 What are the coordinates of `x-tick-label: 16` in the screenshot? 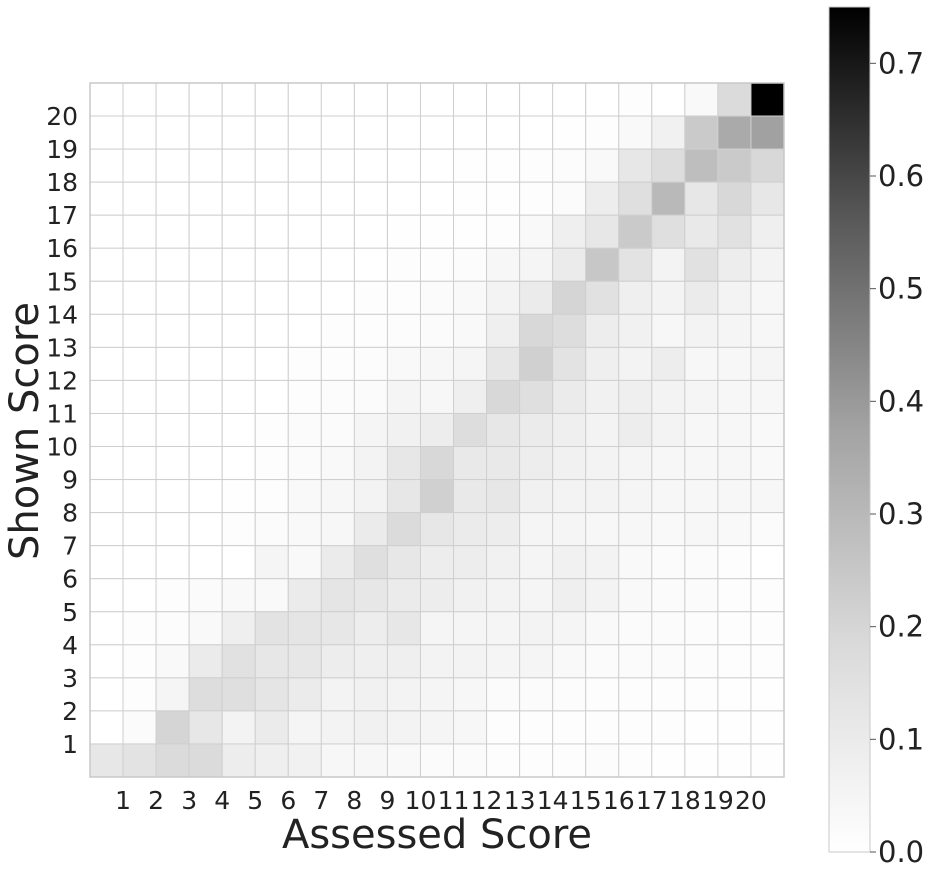 It's located at (619, 800).